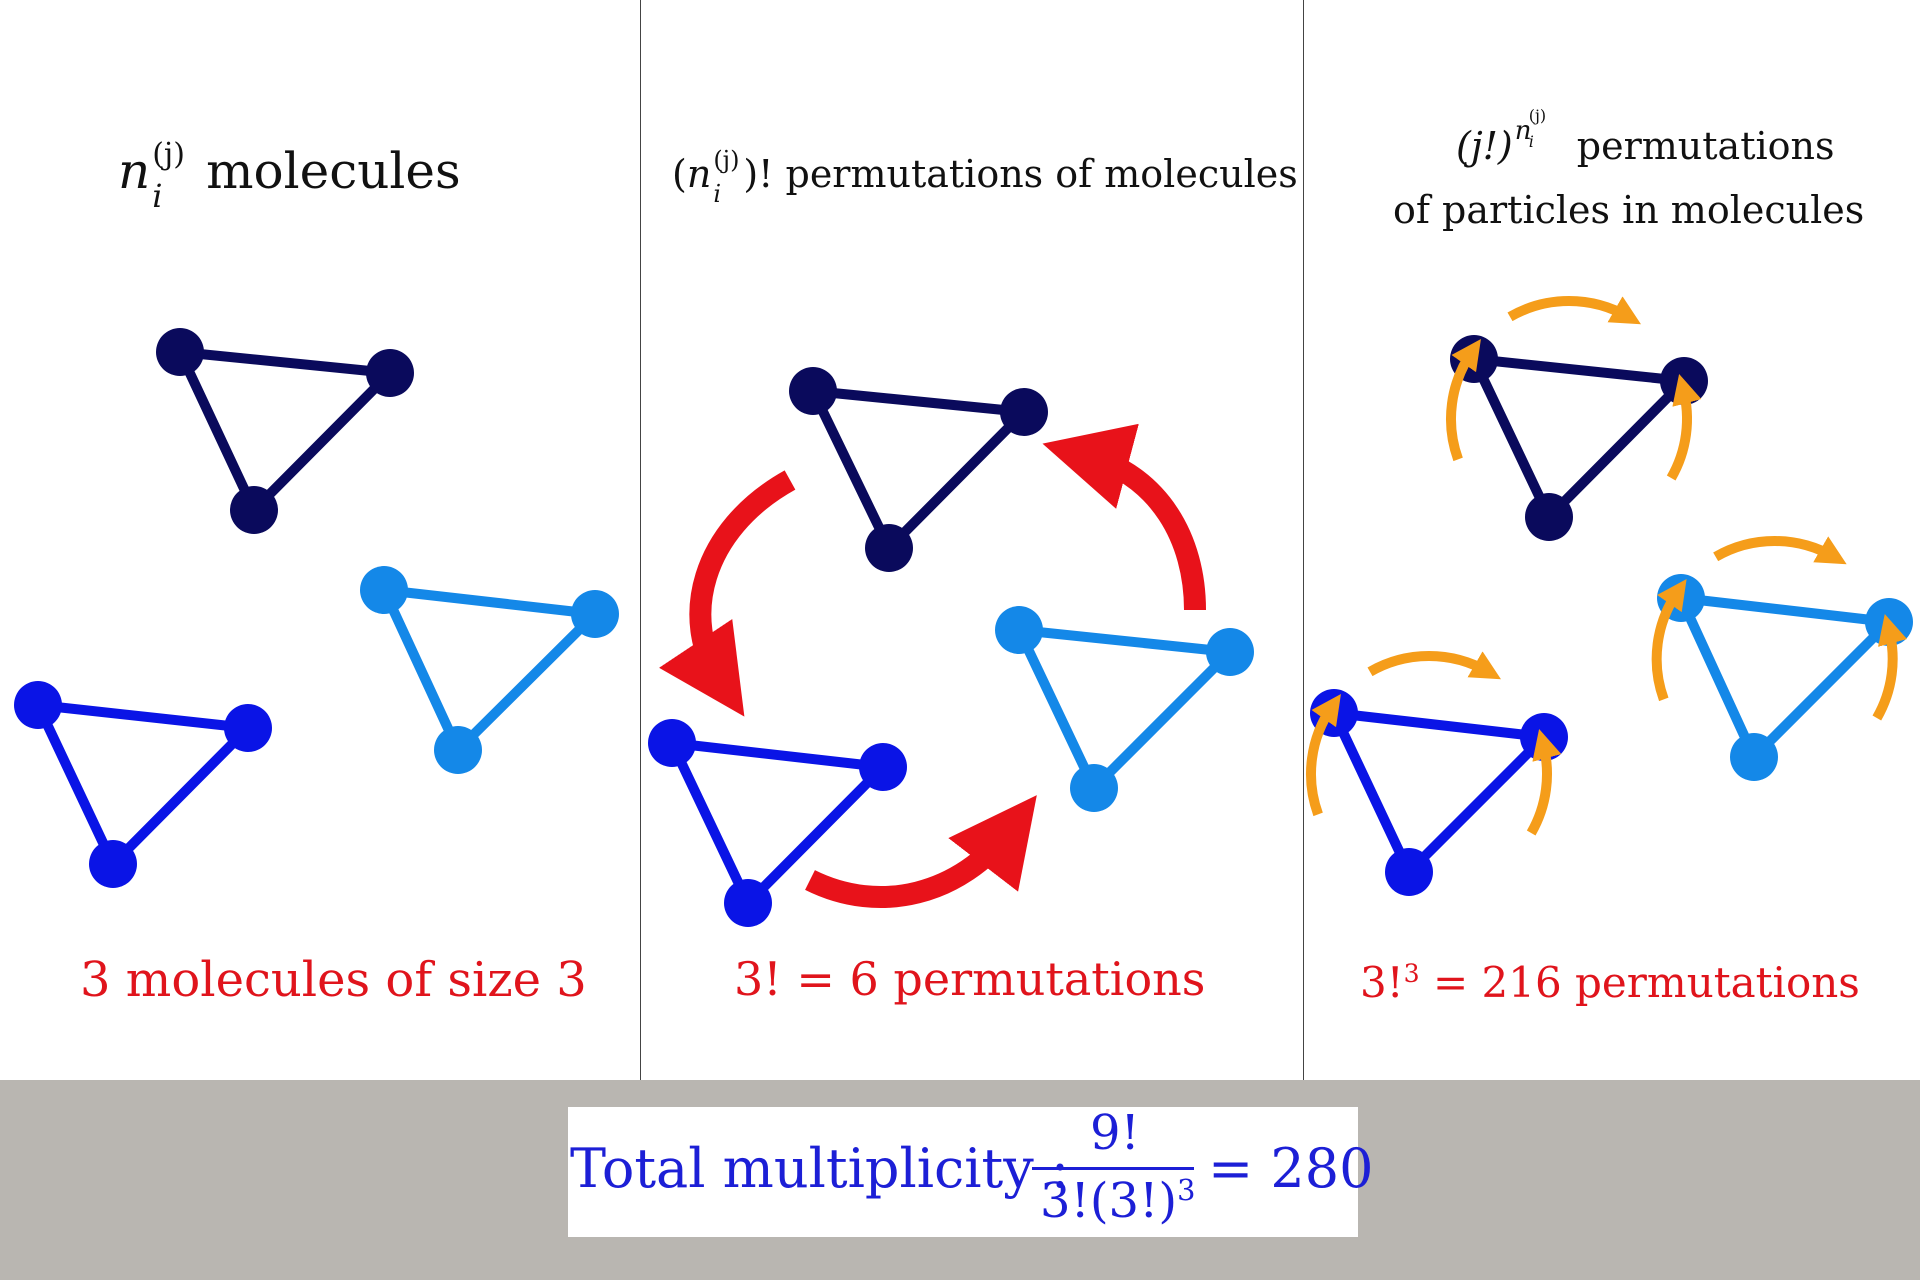 The image size is (1920, 1280). Describe the element at coordinates (727, 593) in the screenshot. I see `red-arrow-left` at that location.